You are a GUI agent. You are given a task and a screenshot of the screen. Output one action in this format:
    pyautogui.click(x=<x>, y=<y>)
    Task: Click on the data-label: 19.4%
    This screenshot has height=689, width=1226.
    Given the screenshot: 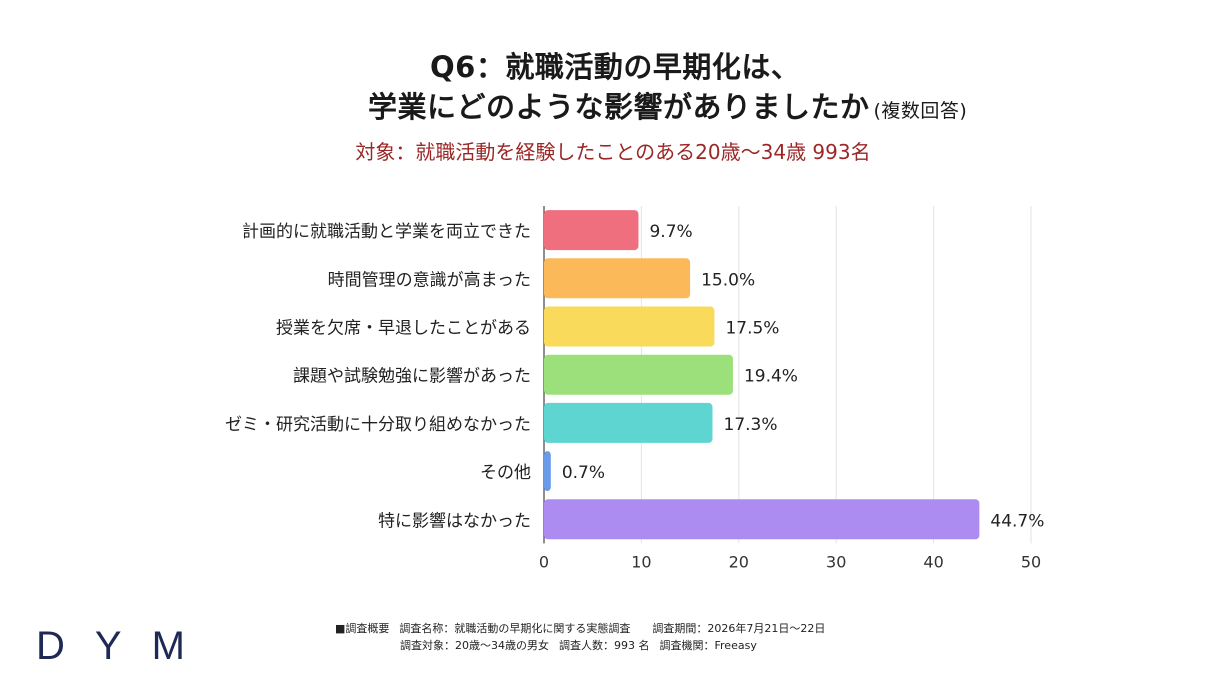 What is the action you would take?
    pyautogui.click(x=771, y=377)
    